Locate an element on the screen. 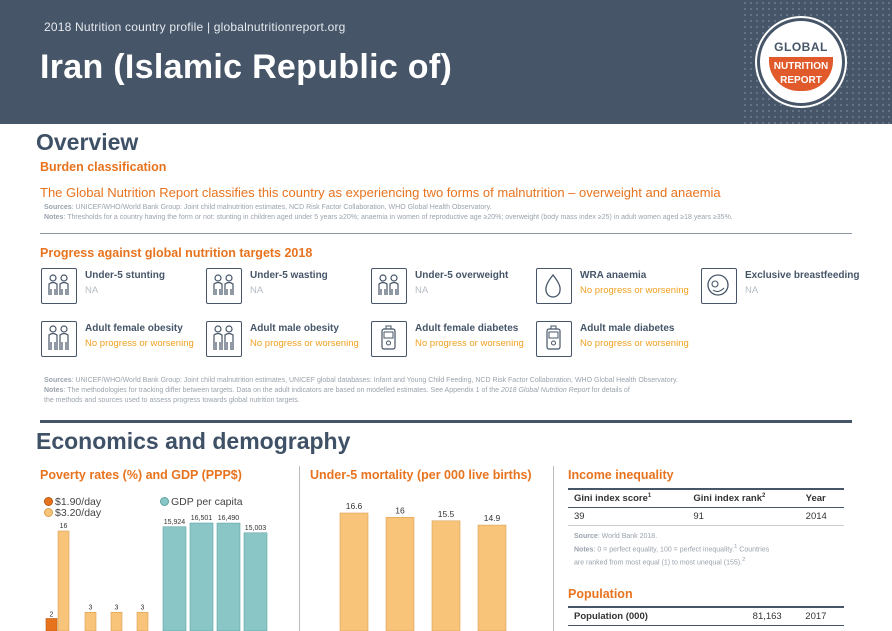  bar-label-190: 2 is located at coordinates (52, 615).